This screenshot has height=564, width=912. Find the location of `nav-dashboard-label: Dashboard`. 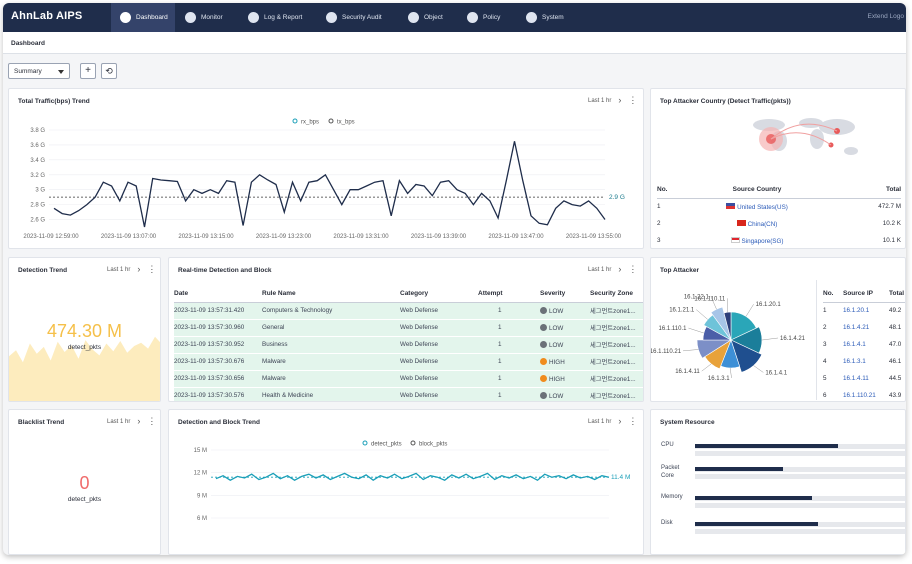

nav-dashboard-label: Dashboard is located at coordinates (152, 17).